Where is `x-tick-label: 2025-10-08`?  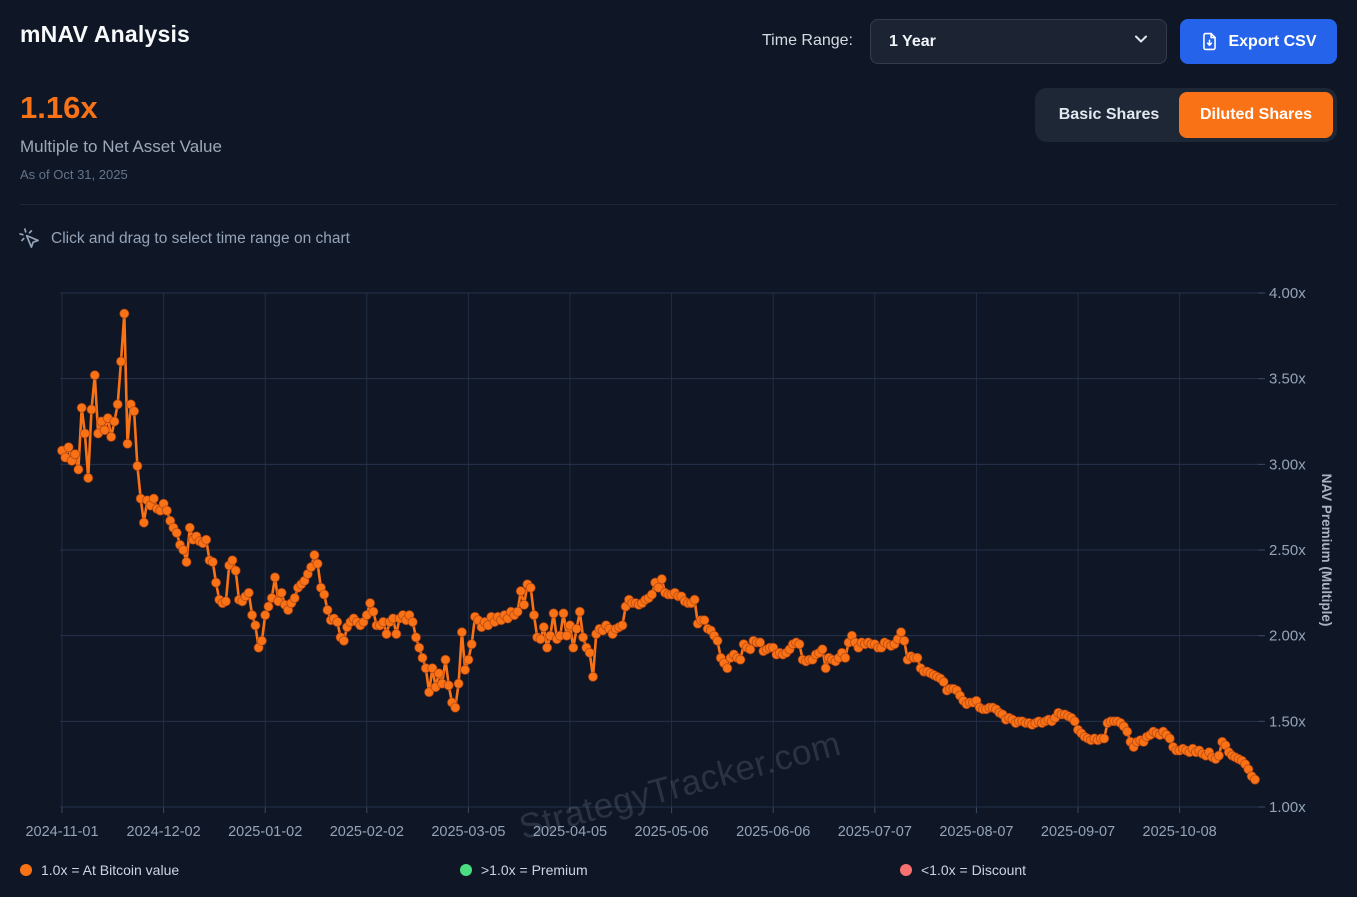
x-tick-label: 2025-10-08 is located at coordinates (1180, 832).